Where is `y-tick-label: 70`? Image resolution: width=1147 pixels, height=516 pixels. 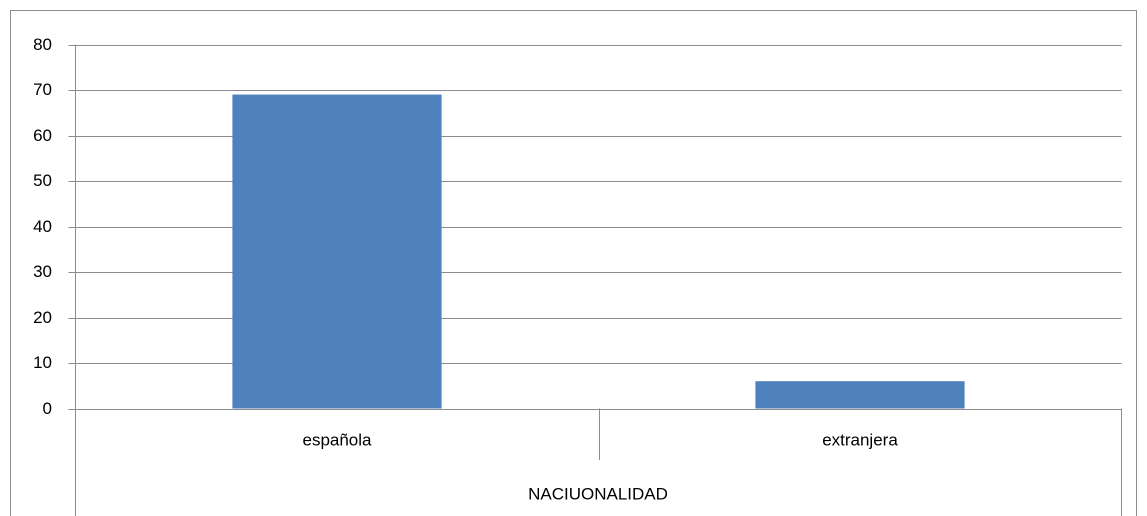
y-tick-label: 70 is located at coordinates (42, 89).